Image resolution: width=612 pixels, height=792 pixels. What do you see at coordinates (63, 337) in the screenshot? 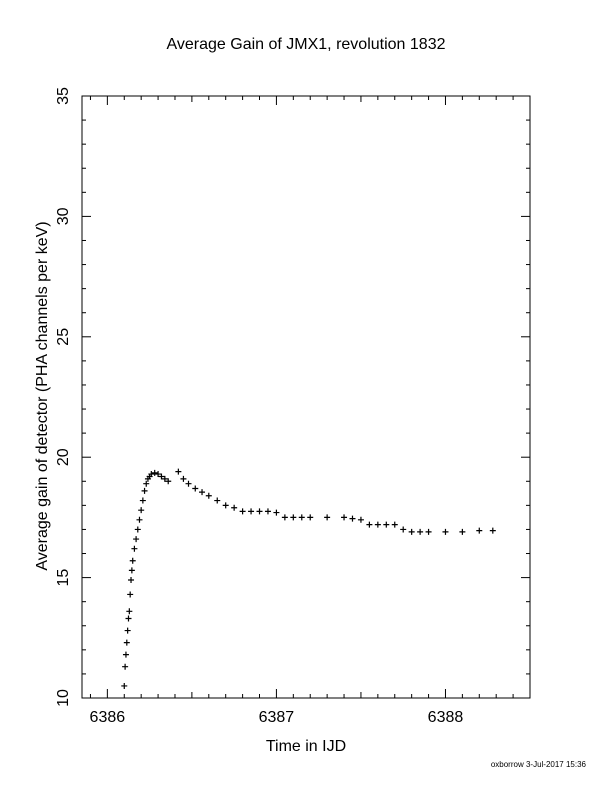
I see `y-tick-label: 25` at bounding box center [63, 337].